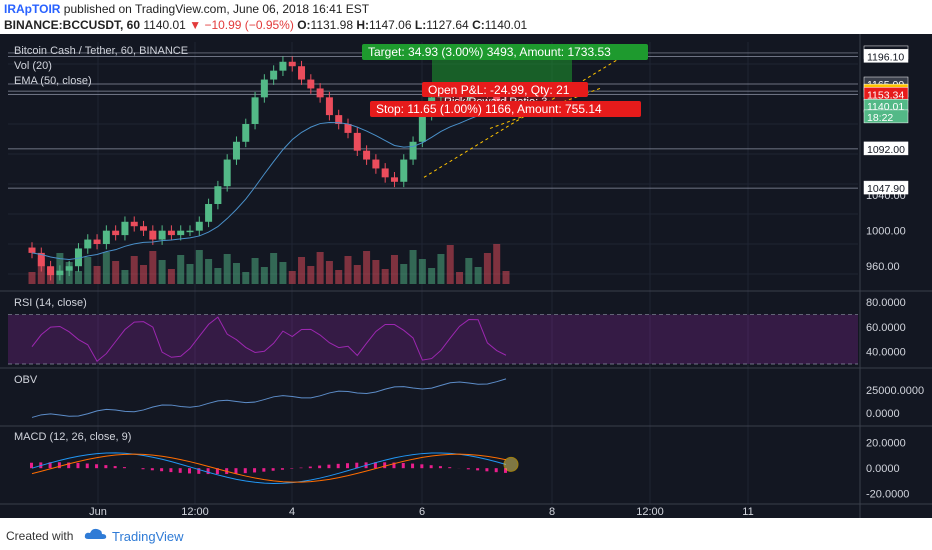  I want to click on pnl-label: Open P&L: -24.99, Qty: 21, so click(505, 89).